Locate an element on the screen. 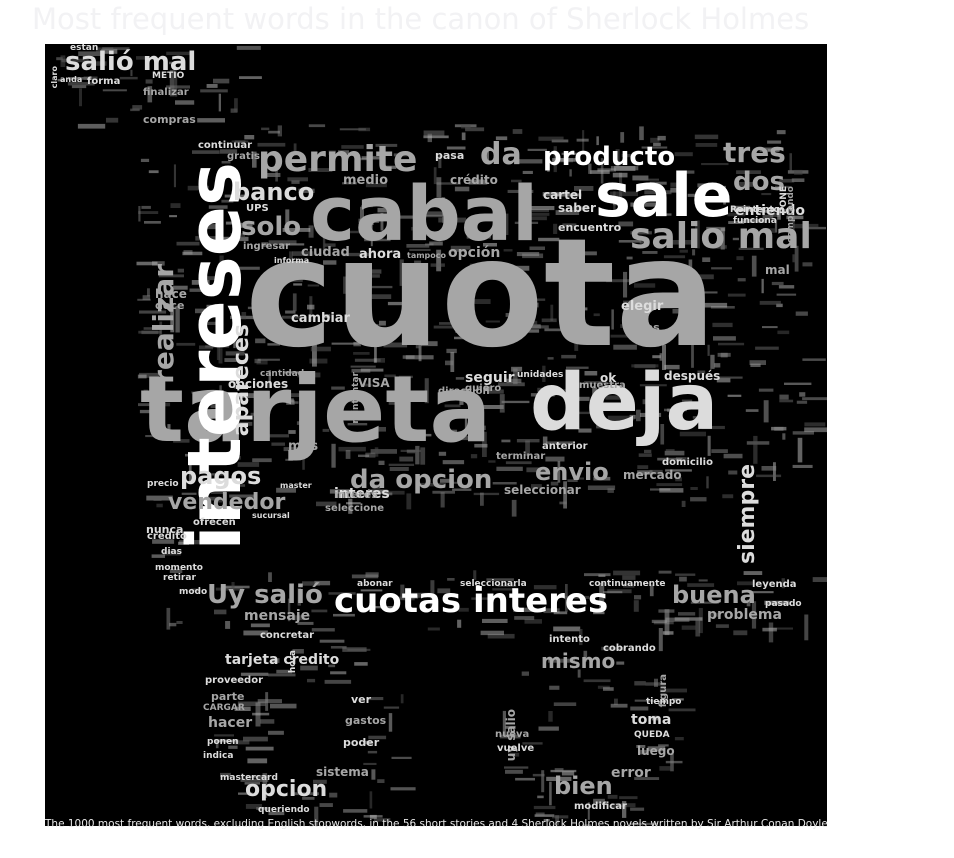  cloud-word: anda is located at coordinates (71, 79).